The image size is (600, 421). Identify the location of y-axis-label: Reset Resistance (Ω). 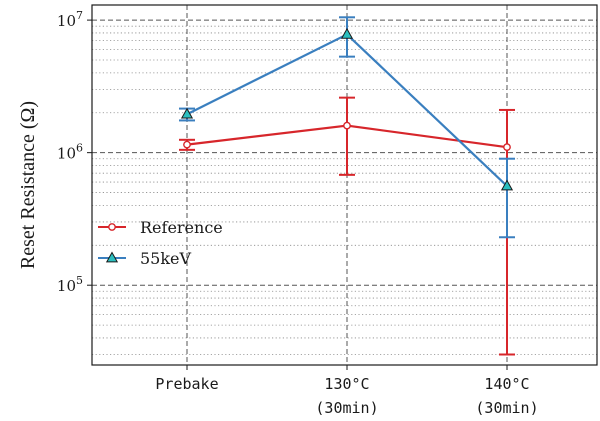
(28, 185).